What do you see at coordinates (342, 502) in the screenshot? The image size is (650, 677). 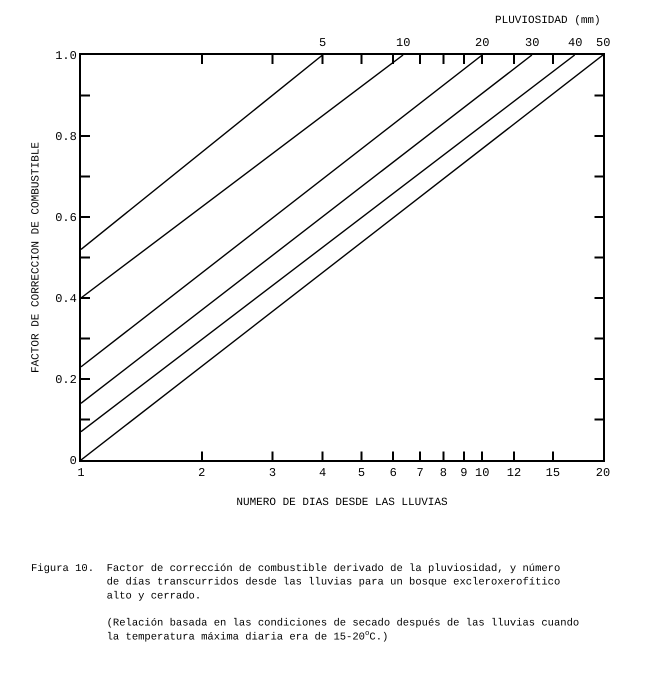 I see `x-axis-title: NUMERO DE DIAS DESDE LAS LLUVIAS` at bounding box center [342, 502].